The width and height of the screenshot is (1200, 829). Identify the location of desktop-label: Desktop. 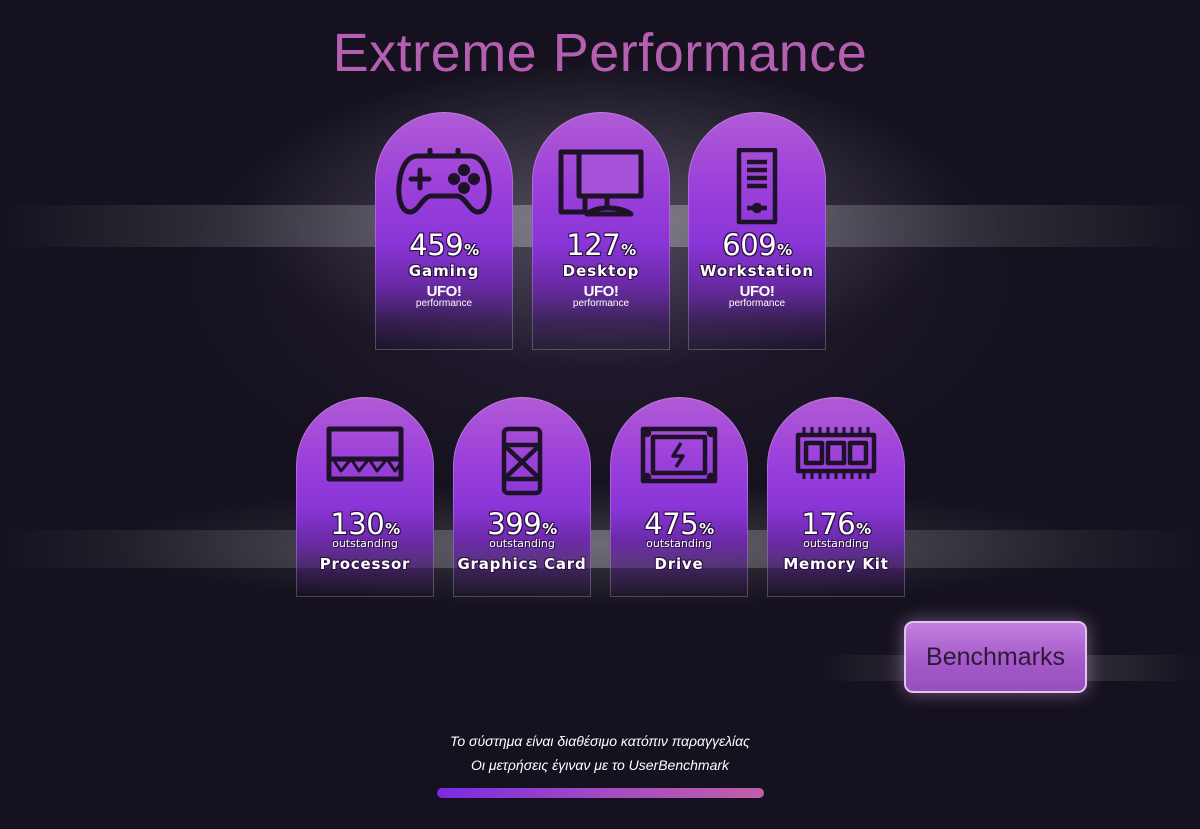
(601, 271).